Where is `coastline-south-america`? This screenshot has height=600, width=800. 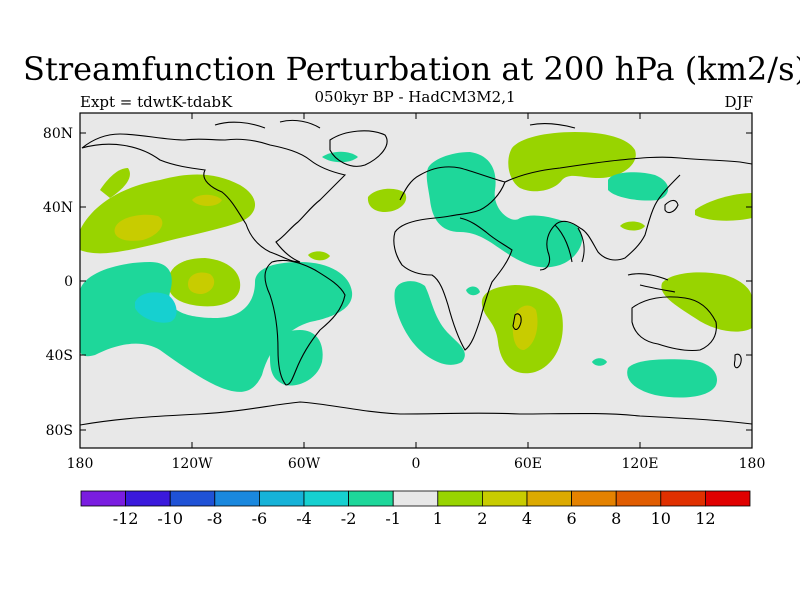 coastline-south-america is located at coordinates (305, 322).